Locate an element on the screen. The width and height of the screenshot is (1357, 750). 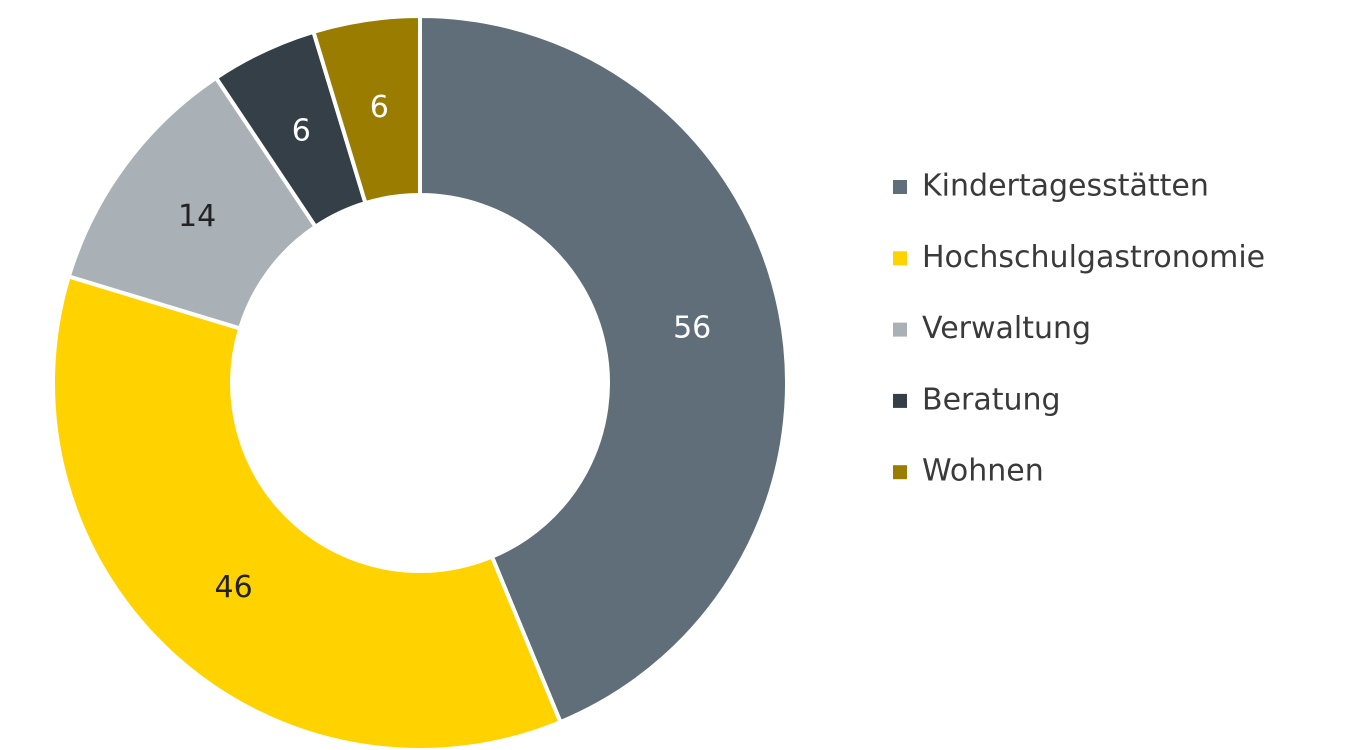
slice is located at coordinates (366, 110).